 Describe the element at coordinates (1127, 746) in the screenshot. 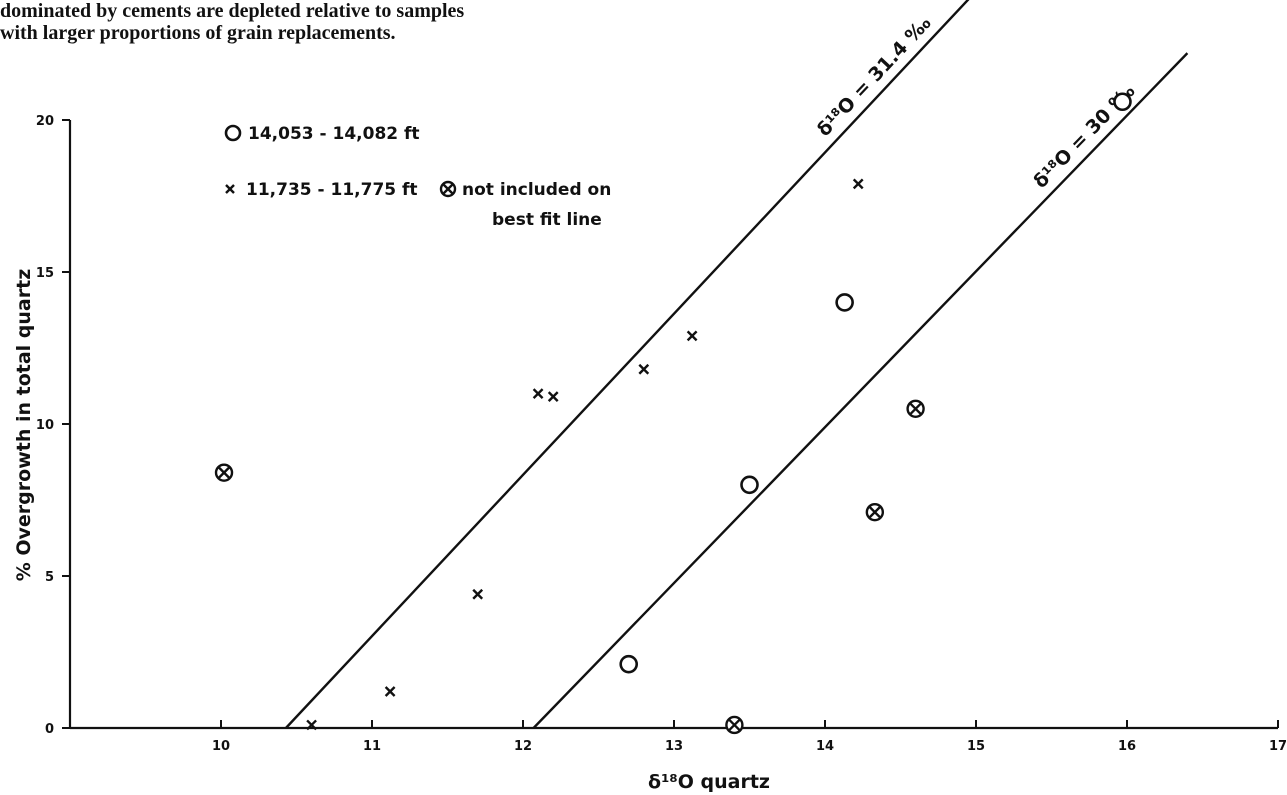

I see `x-tick-label: 16` at that location.